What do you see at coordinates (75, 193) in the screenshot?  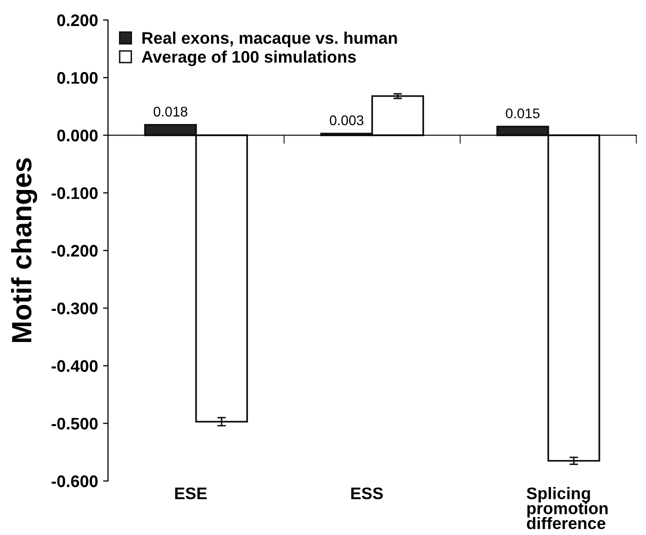 I see `y-tick-label: -0.100` at bounding box center [75, 193].